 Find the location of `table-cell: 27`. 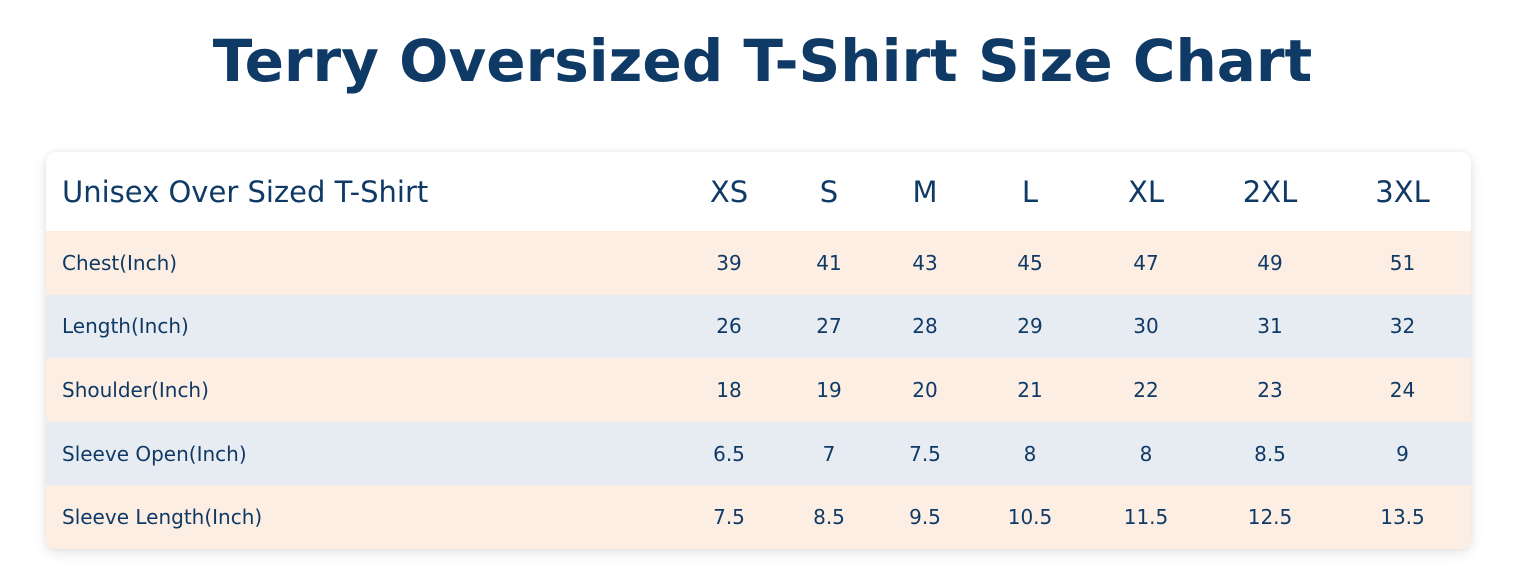

table-cell: 27 is located at coordinates (829, 326).